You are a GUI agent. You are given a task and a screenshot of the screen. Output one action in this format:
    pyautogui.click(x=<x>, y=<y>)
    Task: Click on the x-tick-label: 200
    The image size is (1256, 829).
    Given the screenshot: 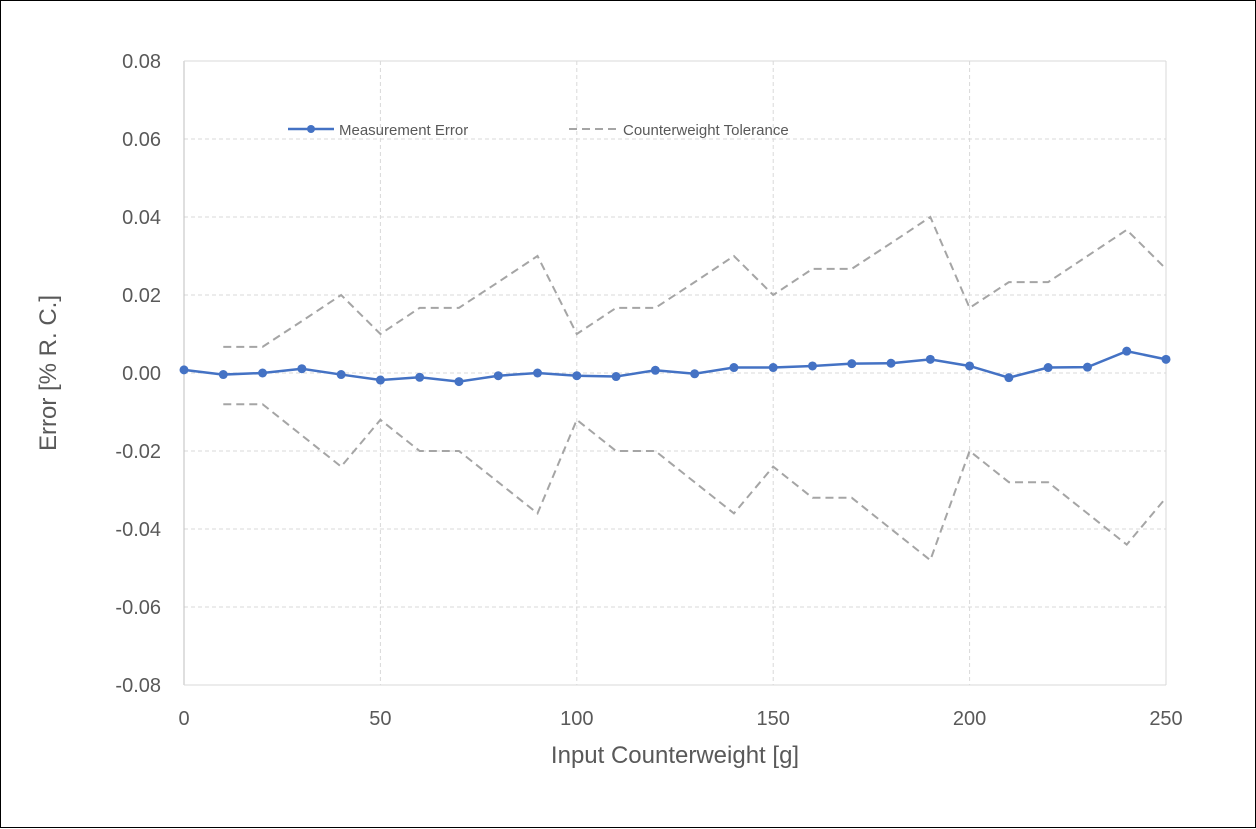 What is the action you would take?
    pyautogui.click(x=969, y=719)
    